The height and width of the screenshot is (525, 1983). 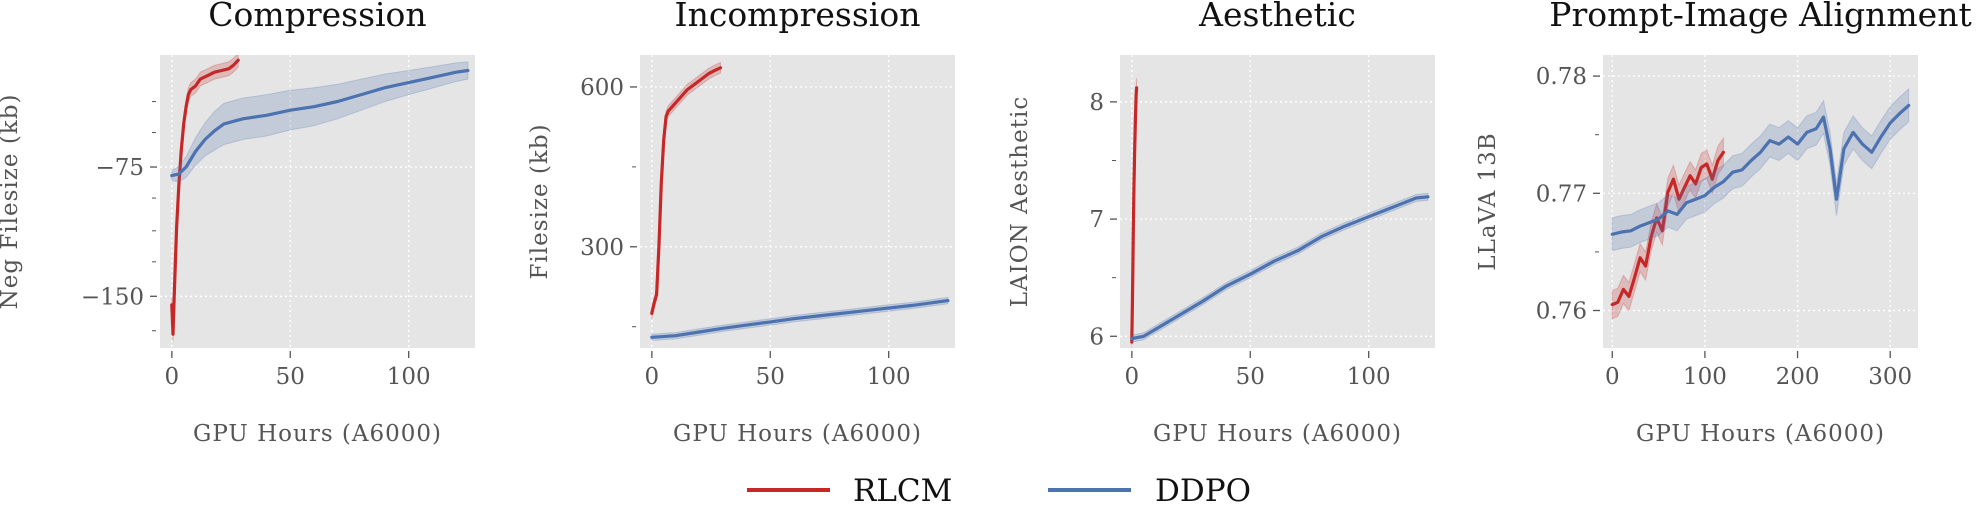 I want to click on y-axis-label: LAION Aesthetic, so click(x=1020, y=201).